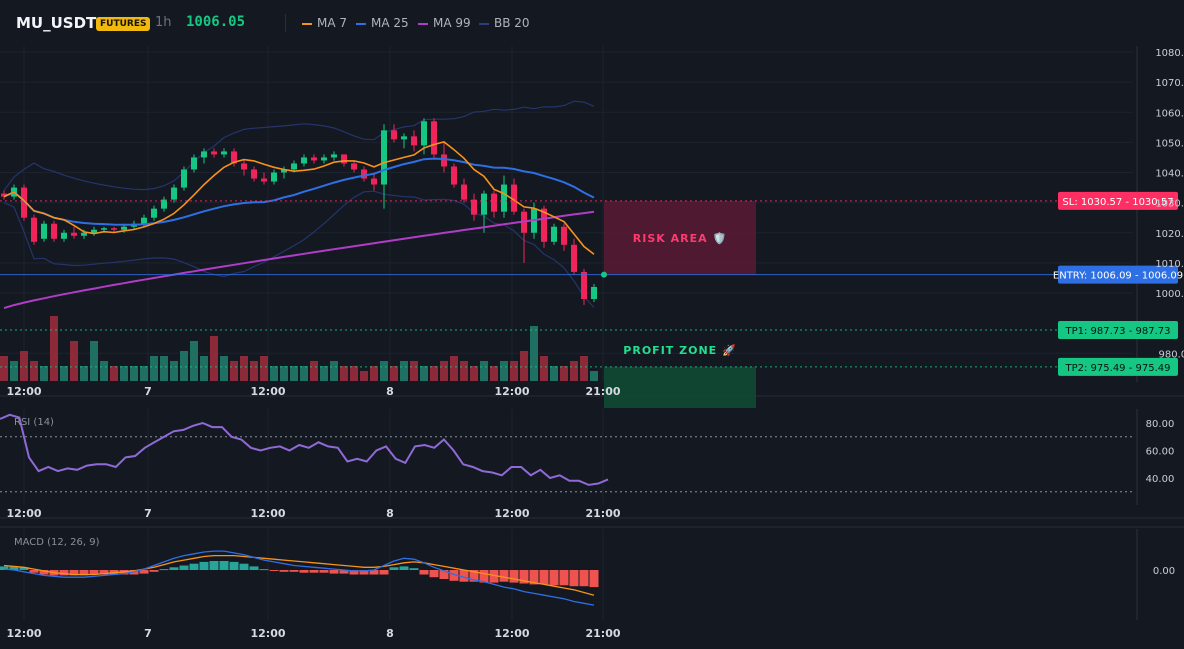 This screenshot has height=649, width=1184. Describe the element at coordinates (1169, 234) in the screenshot. I see `price-axis-label: 1020.00` at that location.